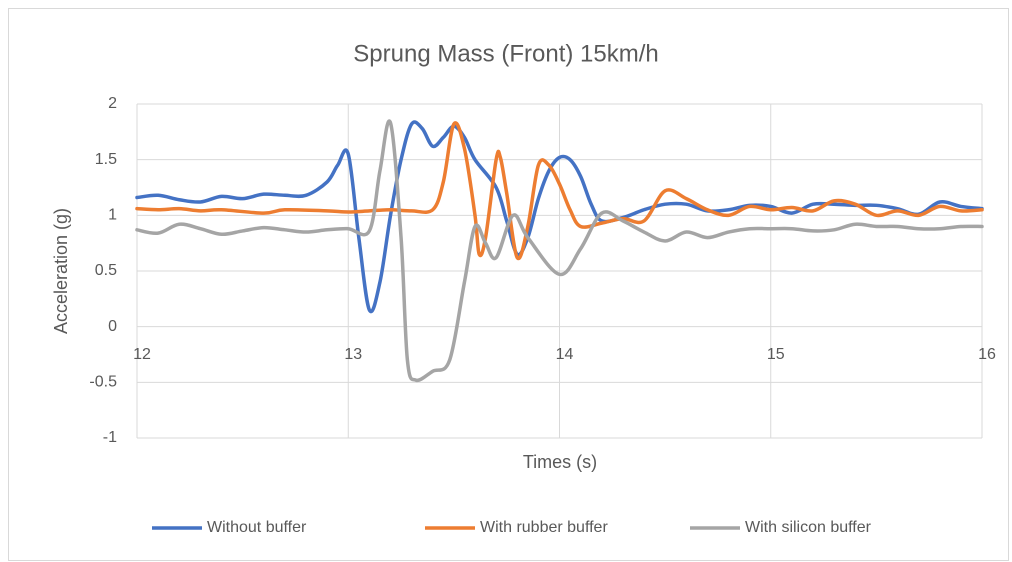  I want to click on x-tick-label: 14, so click(565, 354).